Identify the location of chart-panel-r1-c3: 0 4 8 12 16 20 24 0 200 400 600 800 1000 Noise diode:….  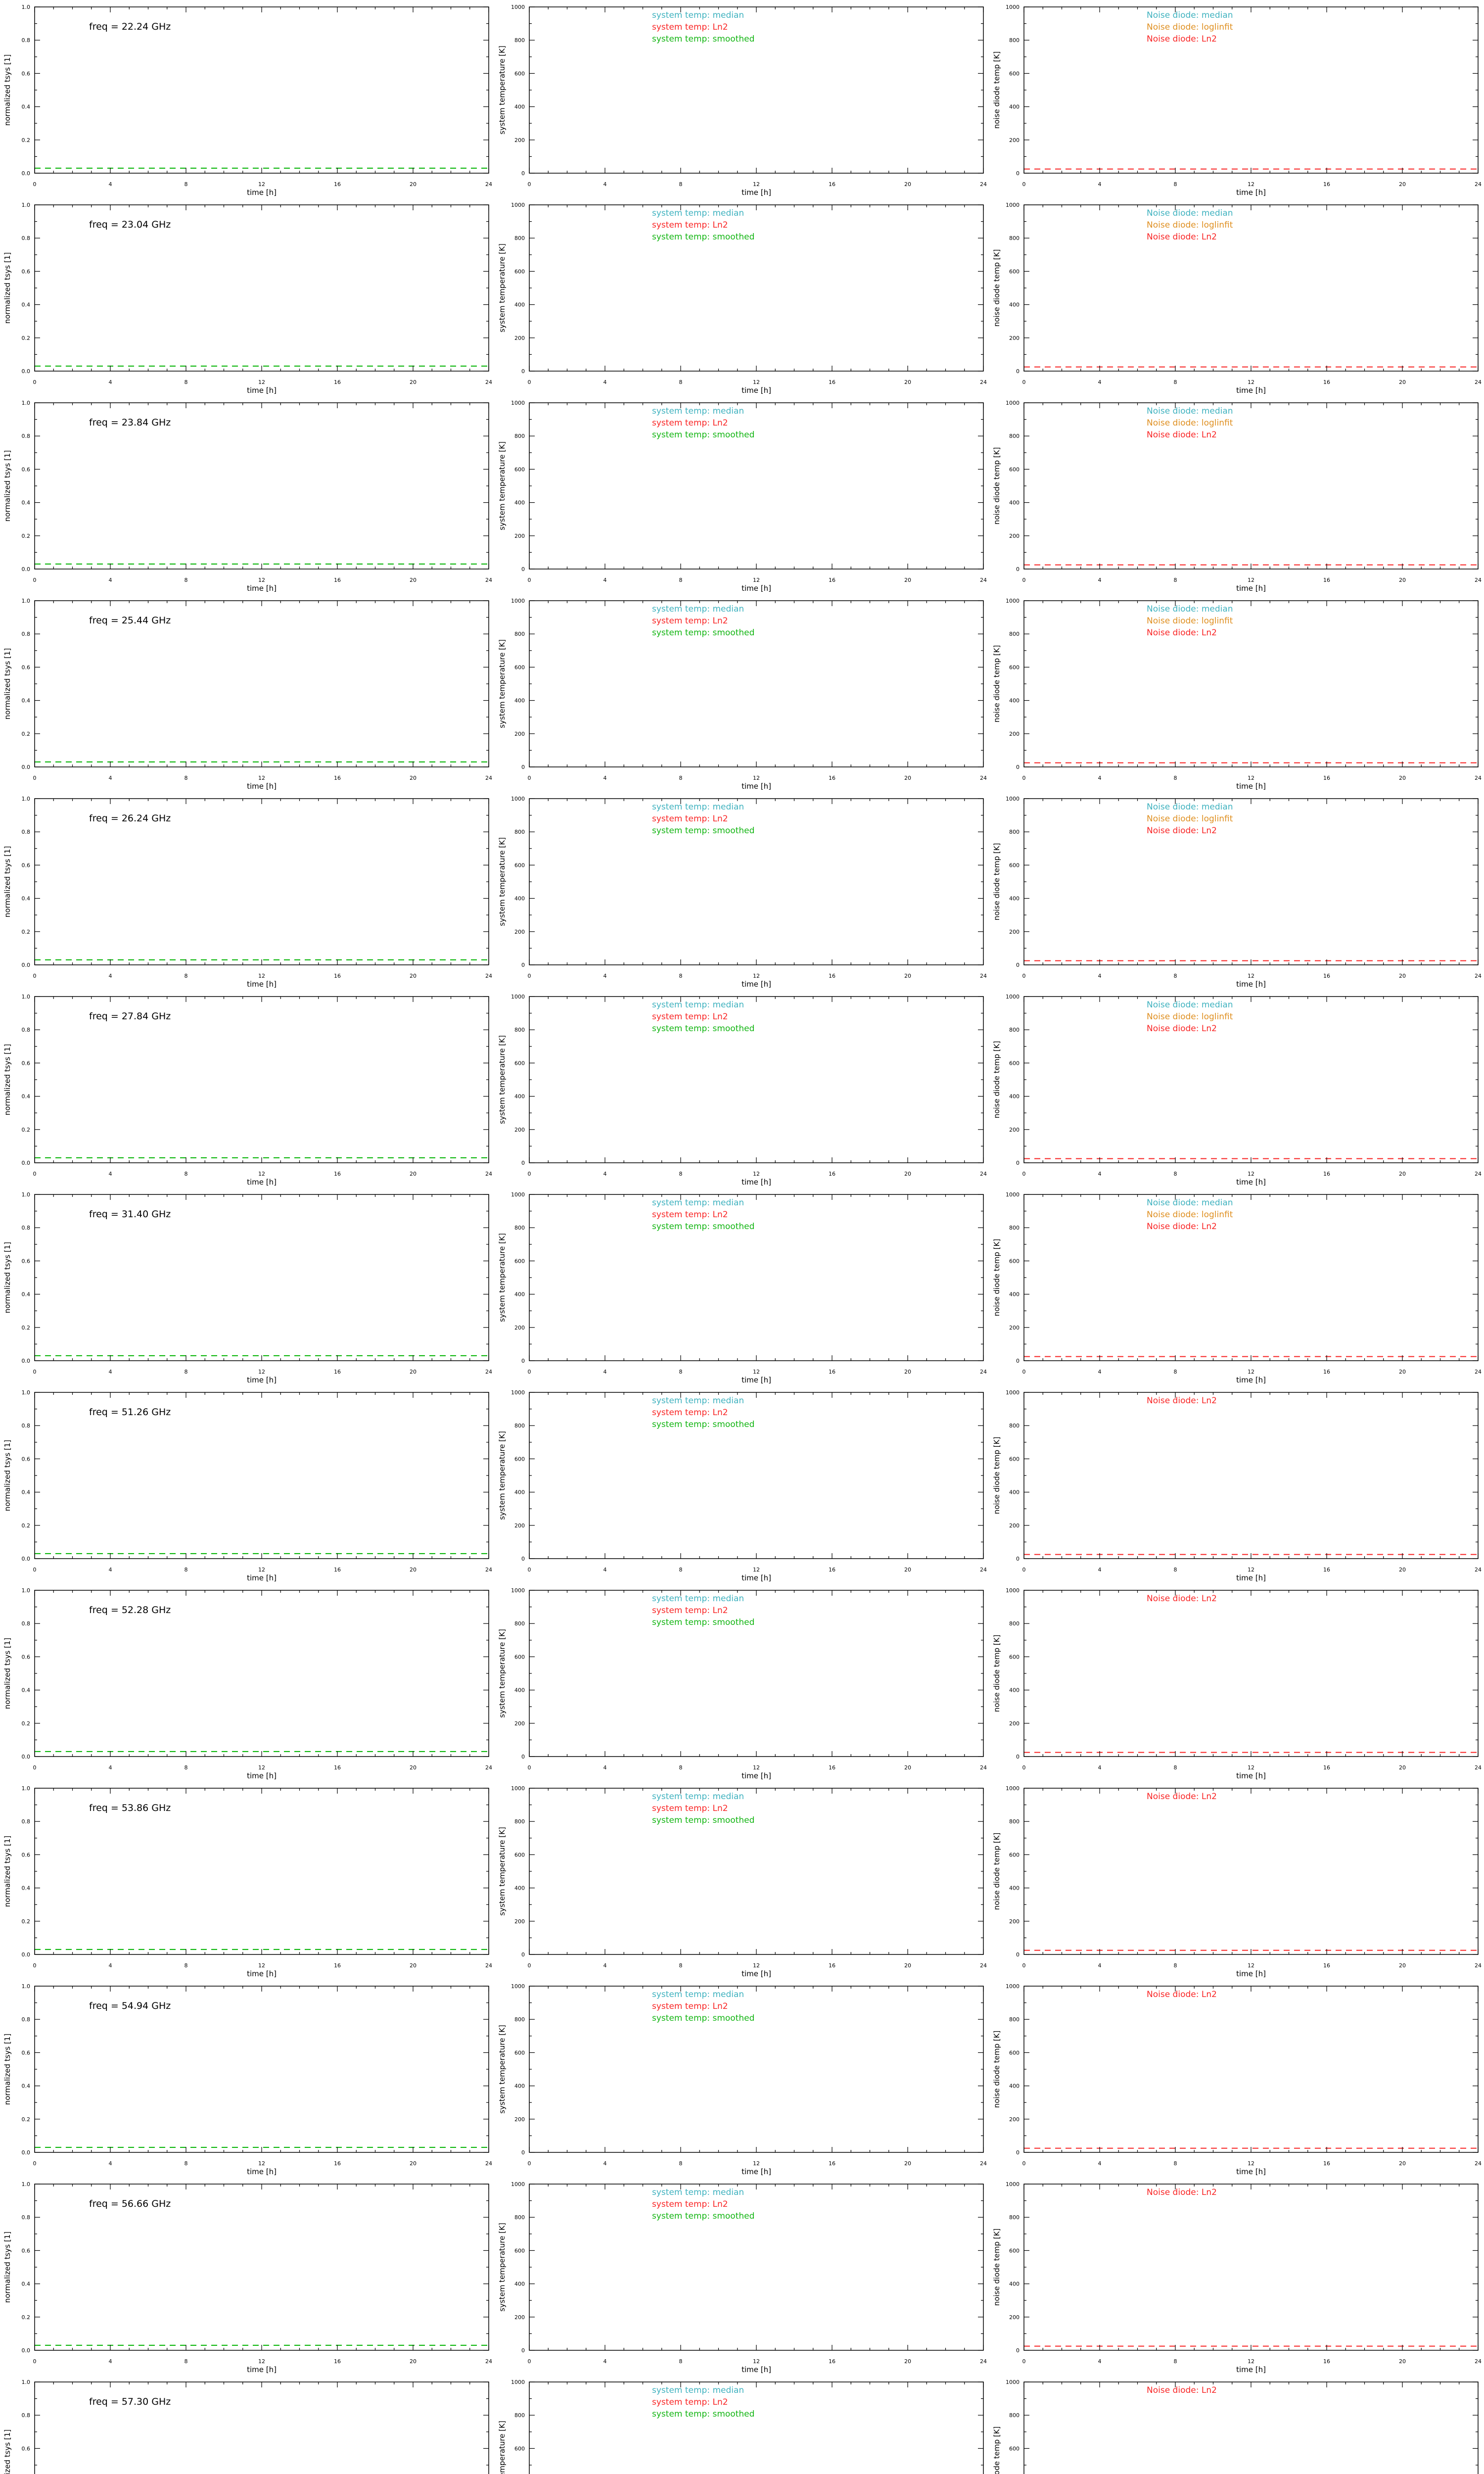
(1237, 101).